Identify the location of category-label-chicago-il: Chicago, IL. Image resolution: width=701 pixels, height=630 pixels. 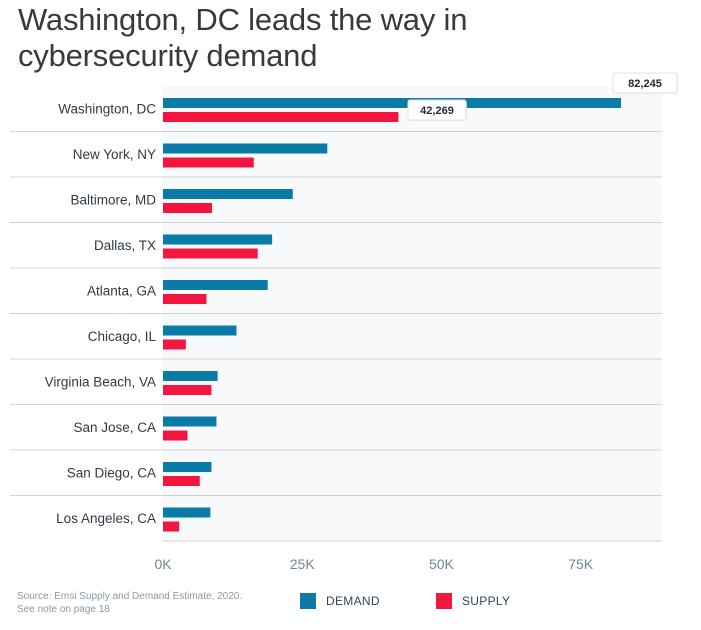
(122, 336).